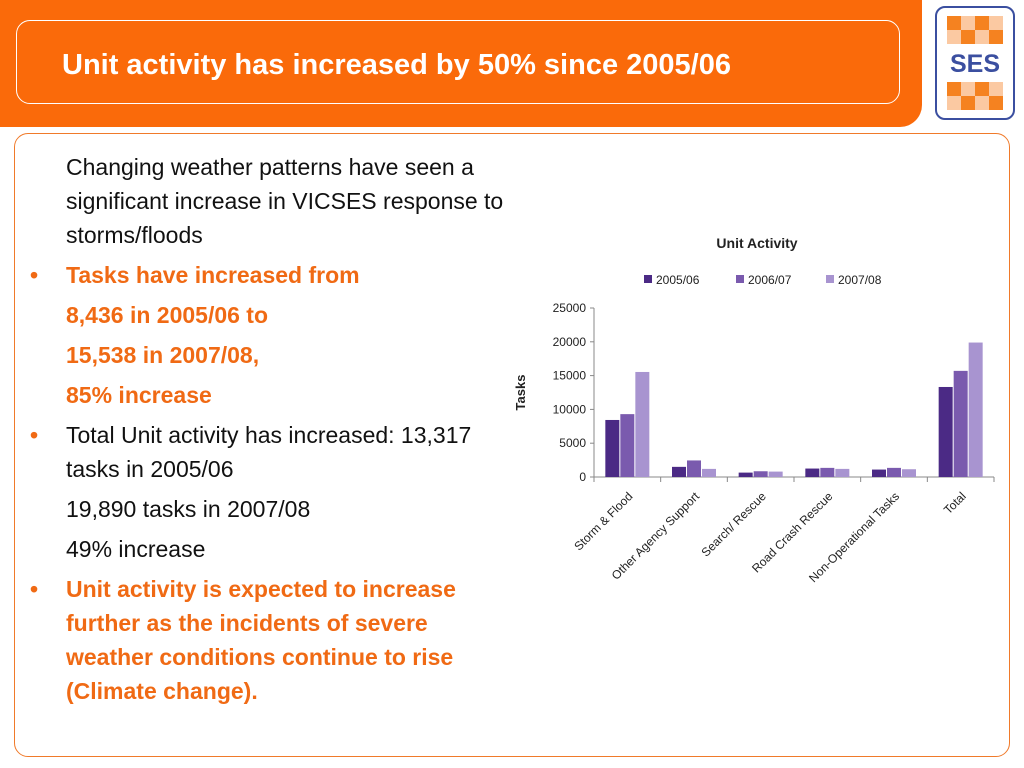 This screenshot has width=1024, height=768. Describe the element at coordinates (188, 509) in the screenshot. I see `bullet-total-line2: 19,890 tasks in 2007/08` at that location.